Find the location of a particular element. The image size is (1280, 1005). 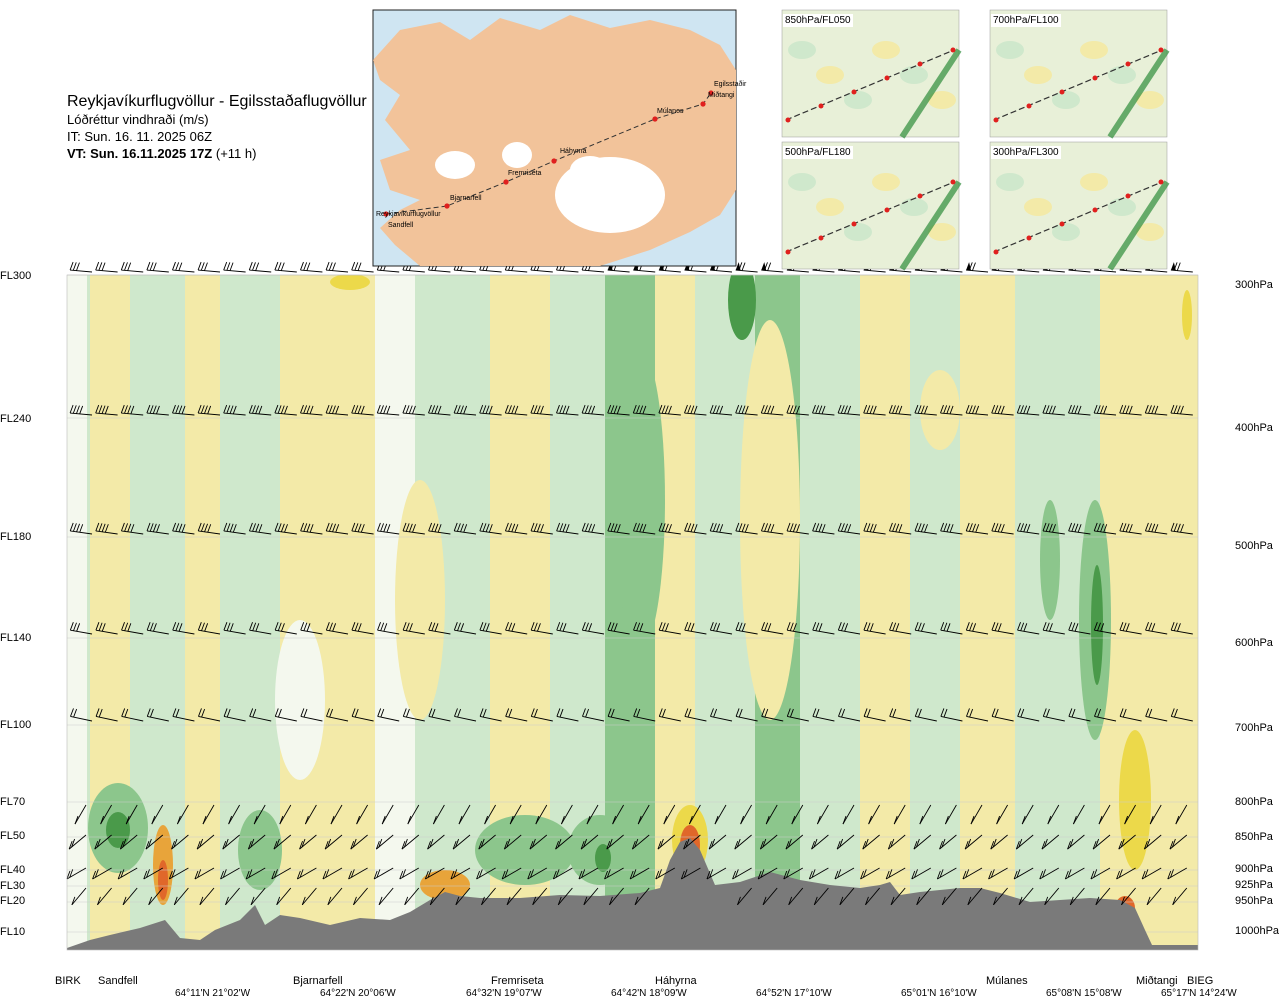

location-label: Fremriseta is located at coordinates (517, 981).